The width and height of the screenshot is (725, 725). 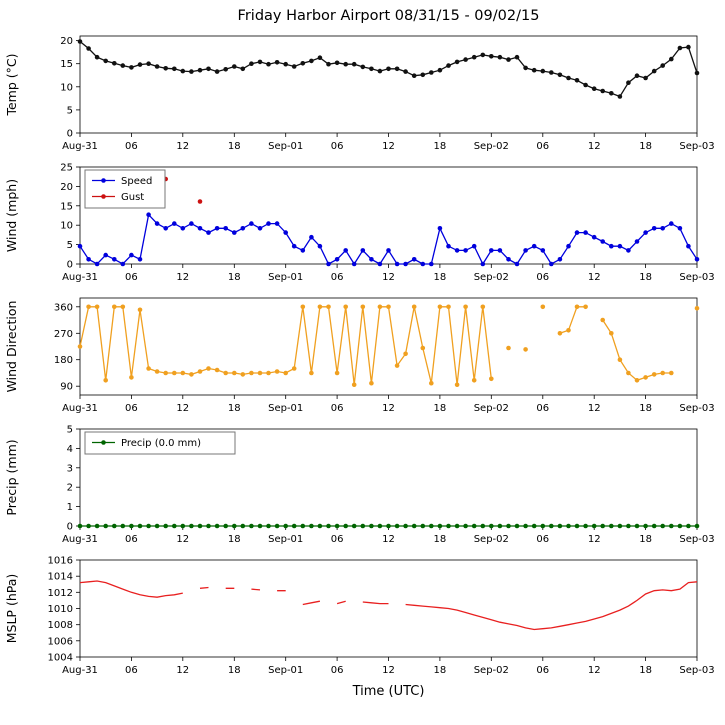 What do you see at coordinates (60, 577) in the screenshot?
I see `svg-text: 1014` at bounding box center [60, 577].